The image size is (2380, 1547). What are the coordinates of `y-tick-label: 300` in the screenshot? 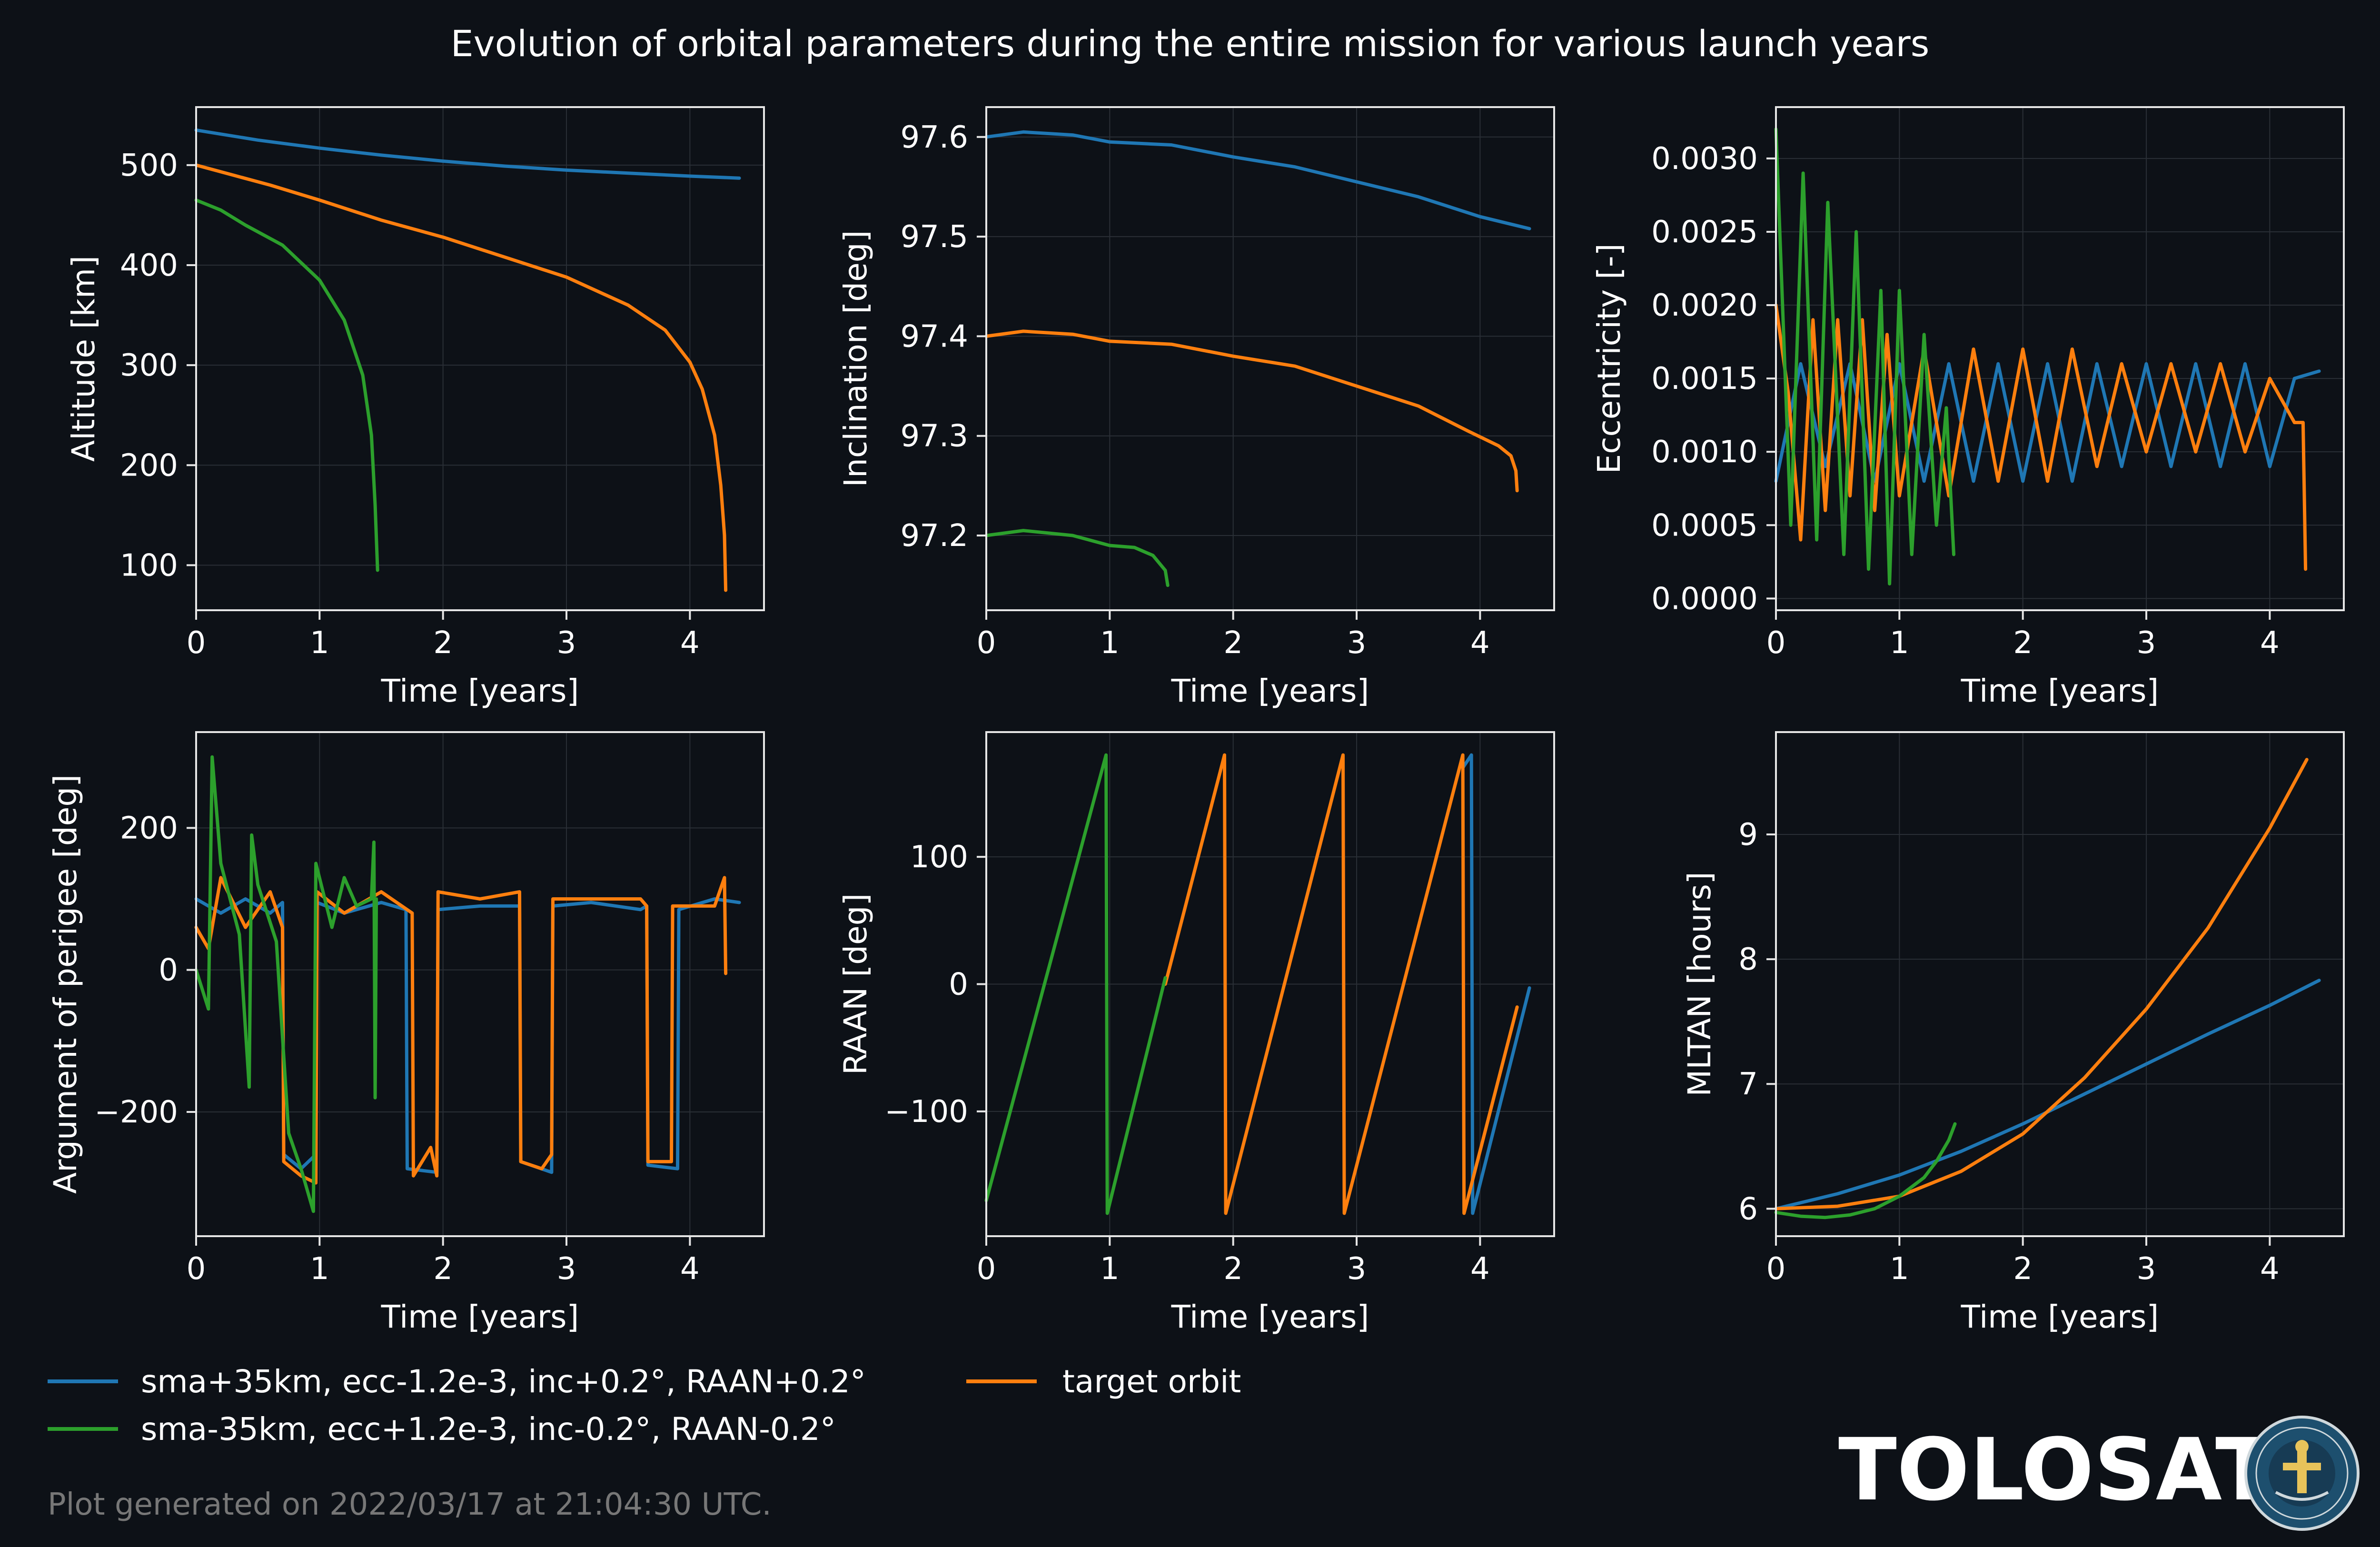 It's located at (149, 365).